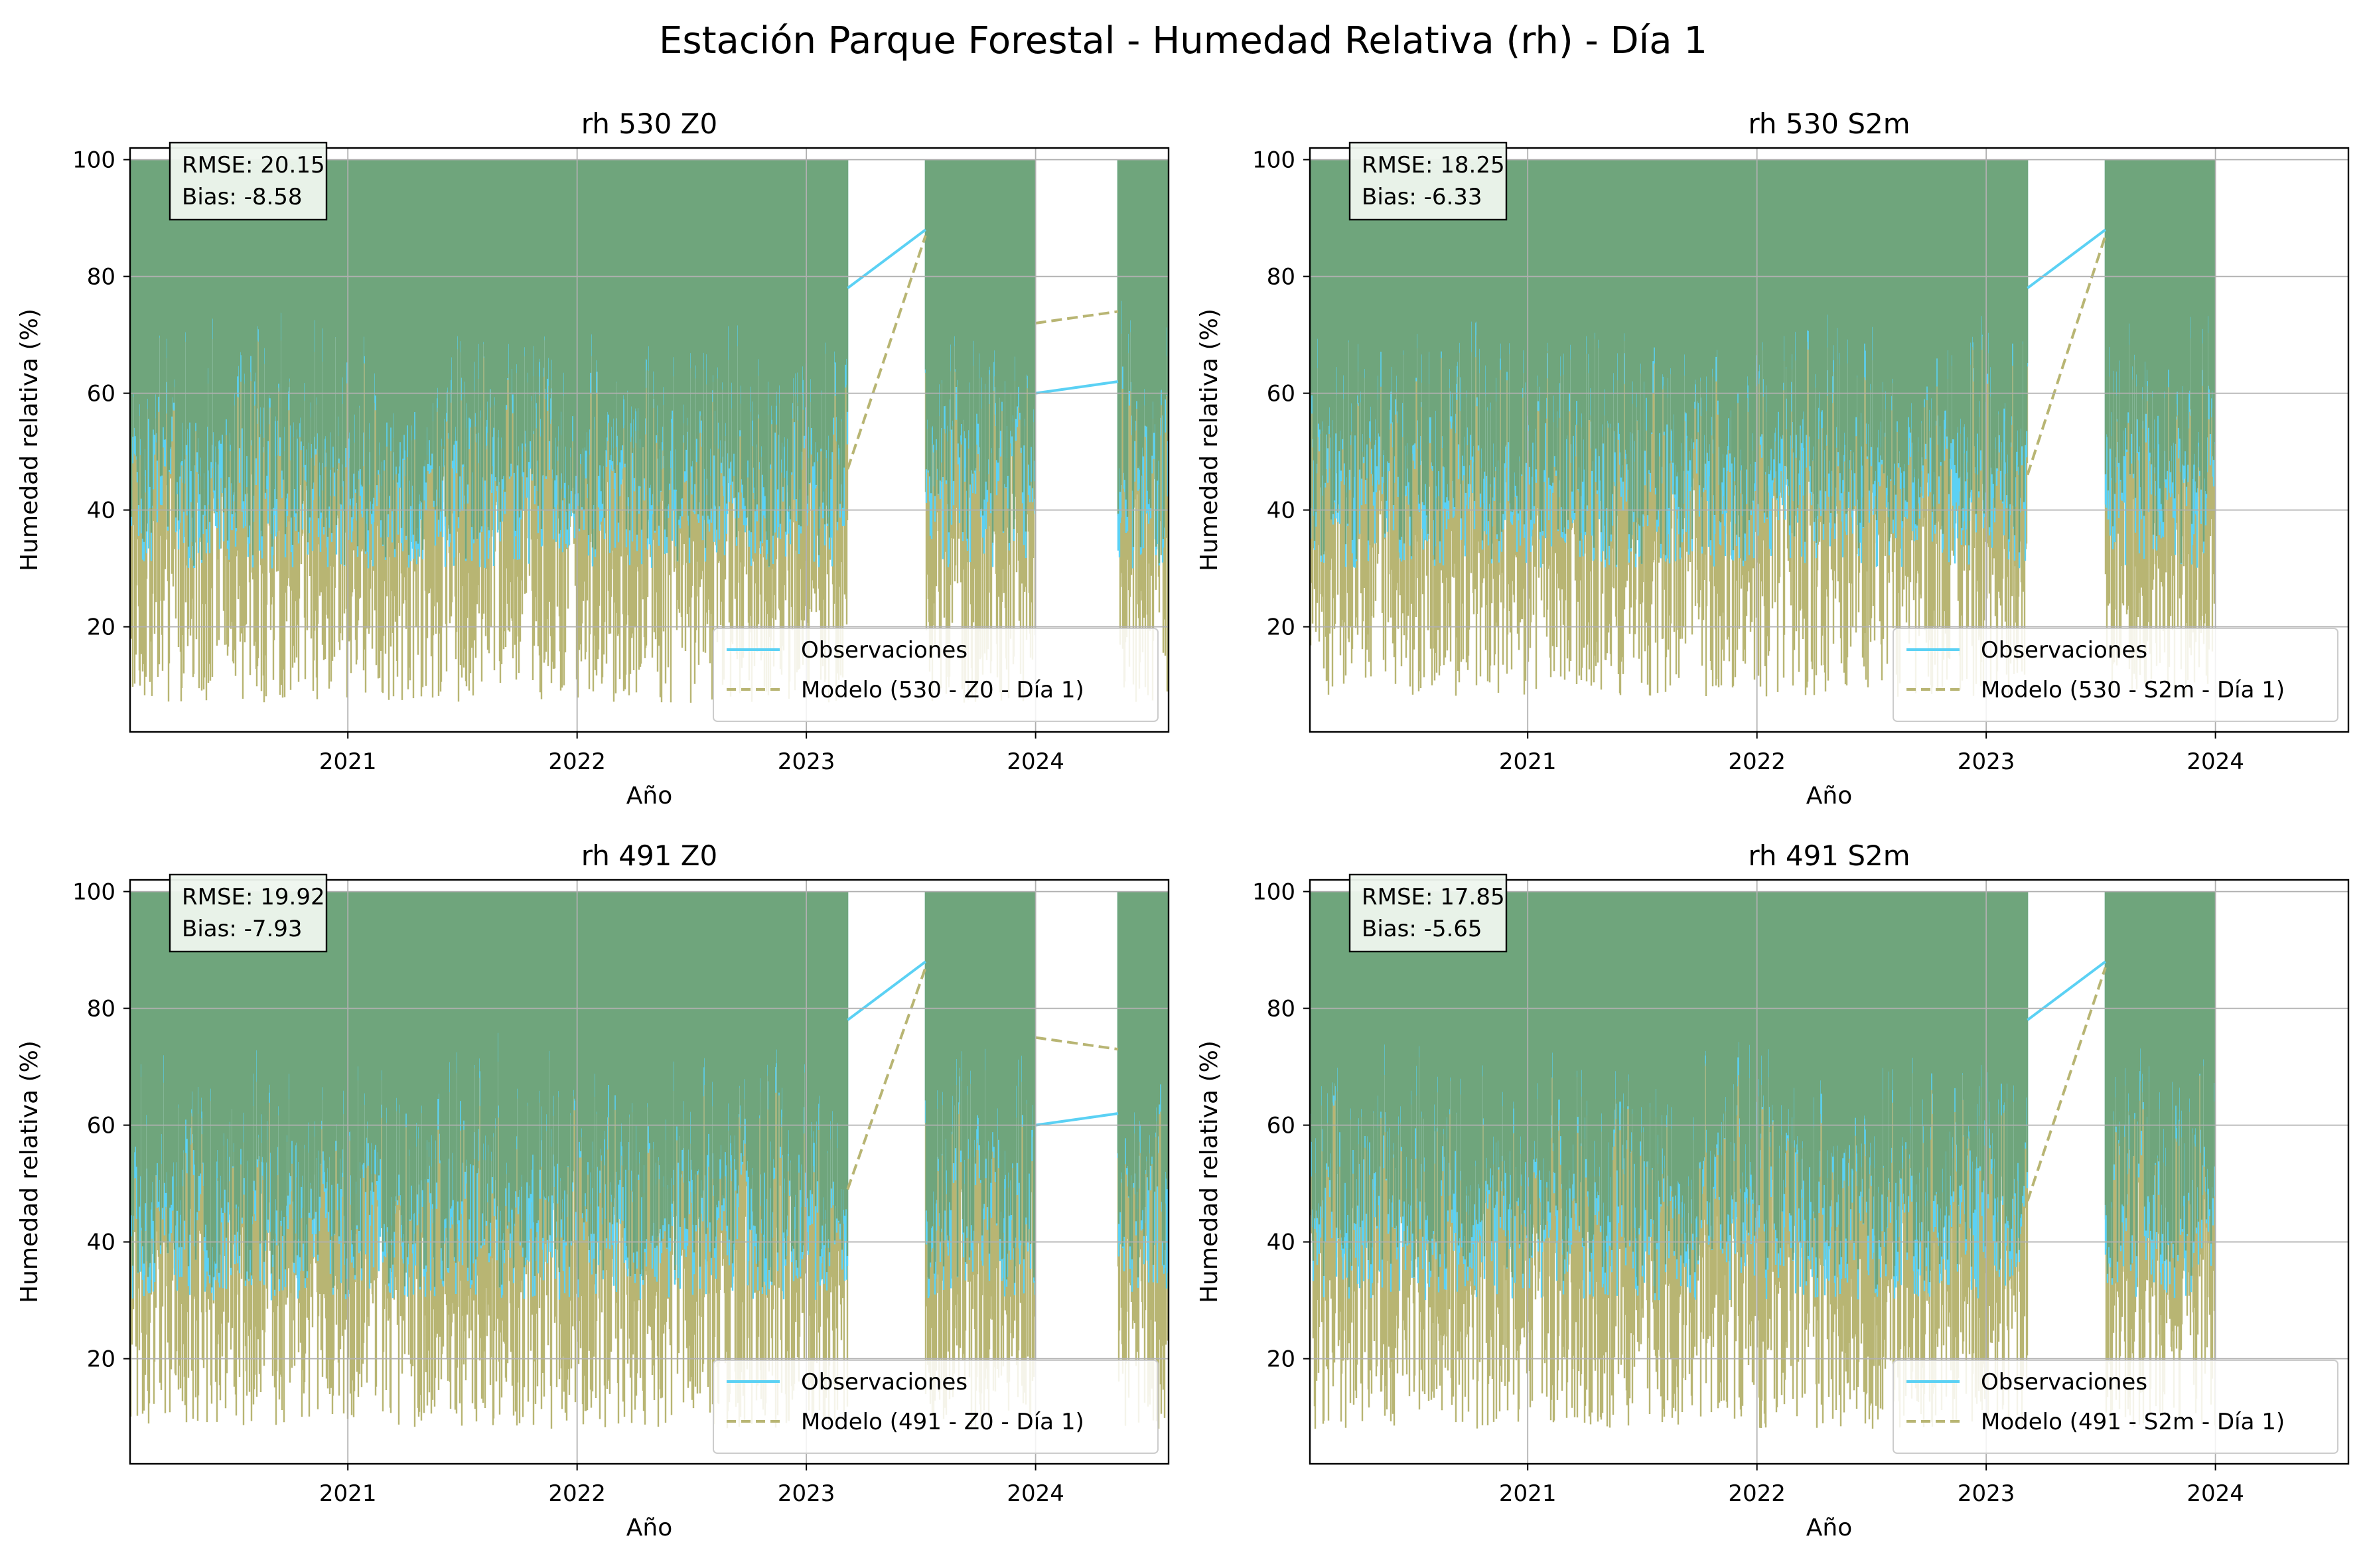  What do you see at coordinates (254, 165) in the screenshot?
I see `stats-rmse: RMSE: 20.15` at bounding box center [254, 165].